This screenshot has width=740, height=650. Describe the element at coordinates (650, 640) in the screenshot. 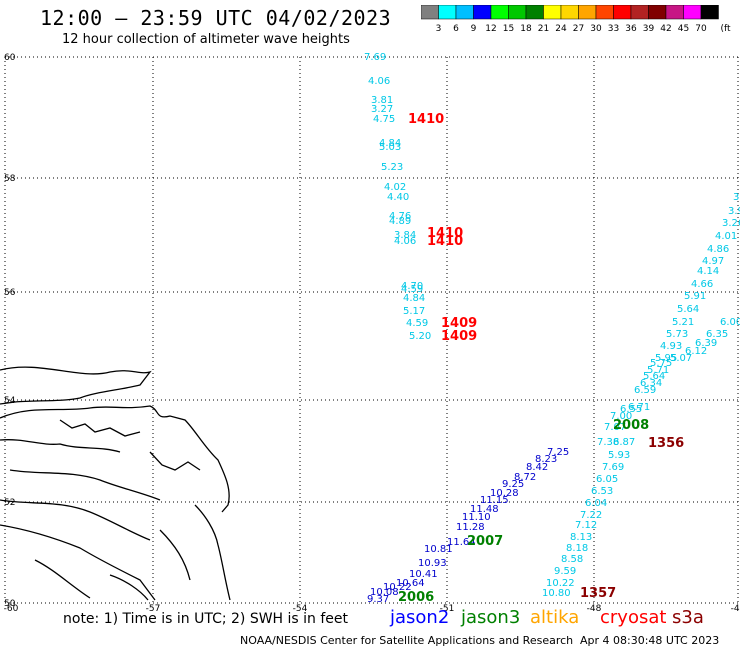

I see `generated-timestamp: Apr 4 08:30:48 UTC 2023` at that location.